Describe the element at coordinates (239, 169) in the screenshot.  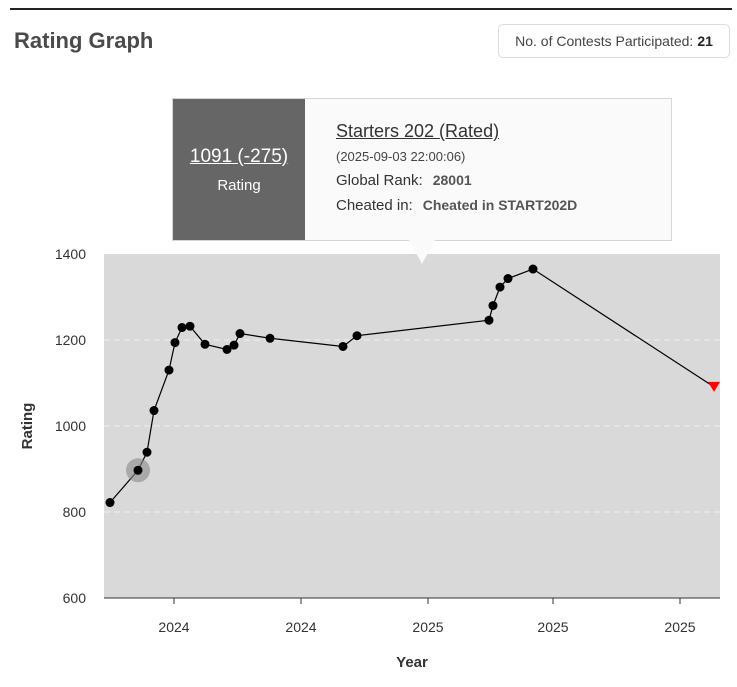
I see `tooltip-rating-panel: 1091 (-275) Rating` at that location.